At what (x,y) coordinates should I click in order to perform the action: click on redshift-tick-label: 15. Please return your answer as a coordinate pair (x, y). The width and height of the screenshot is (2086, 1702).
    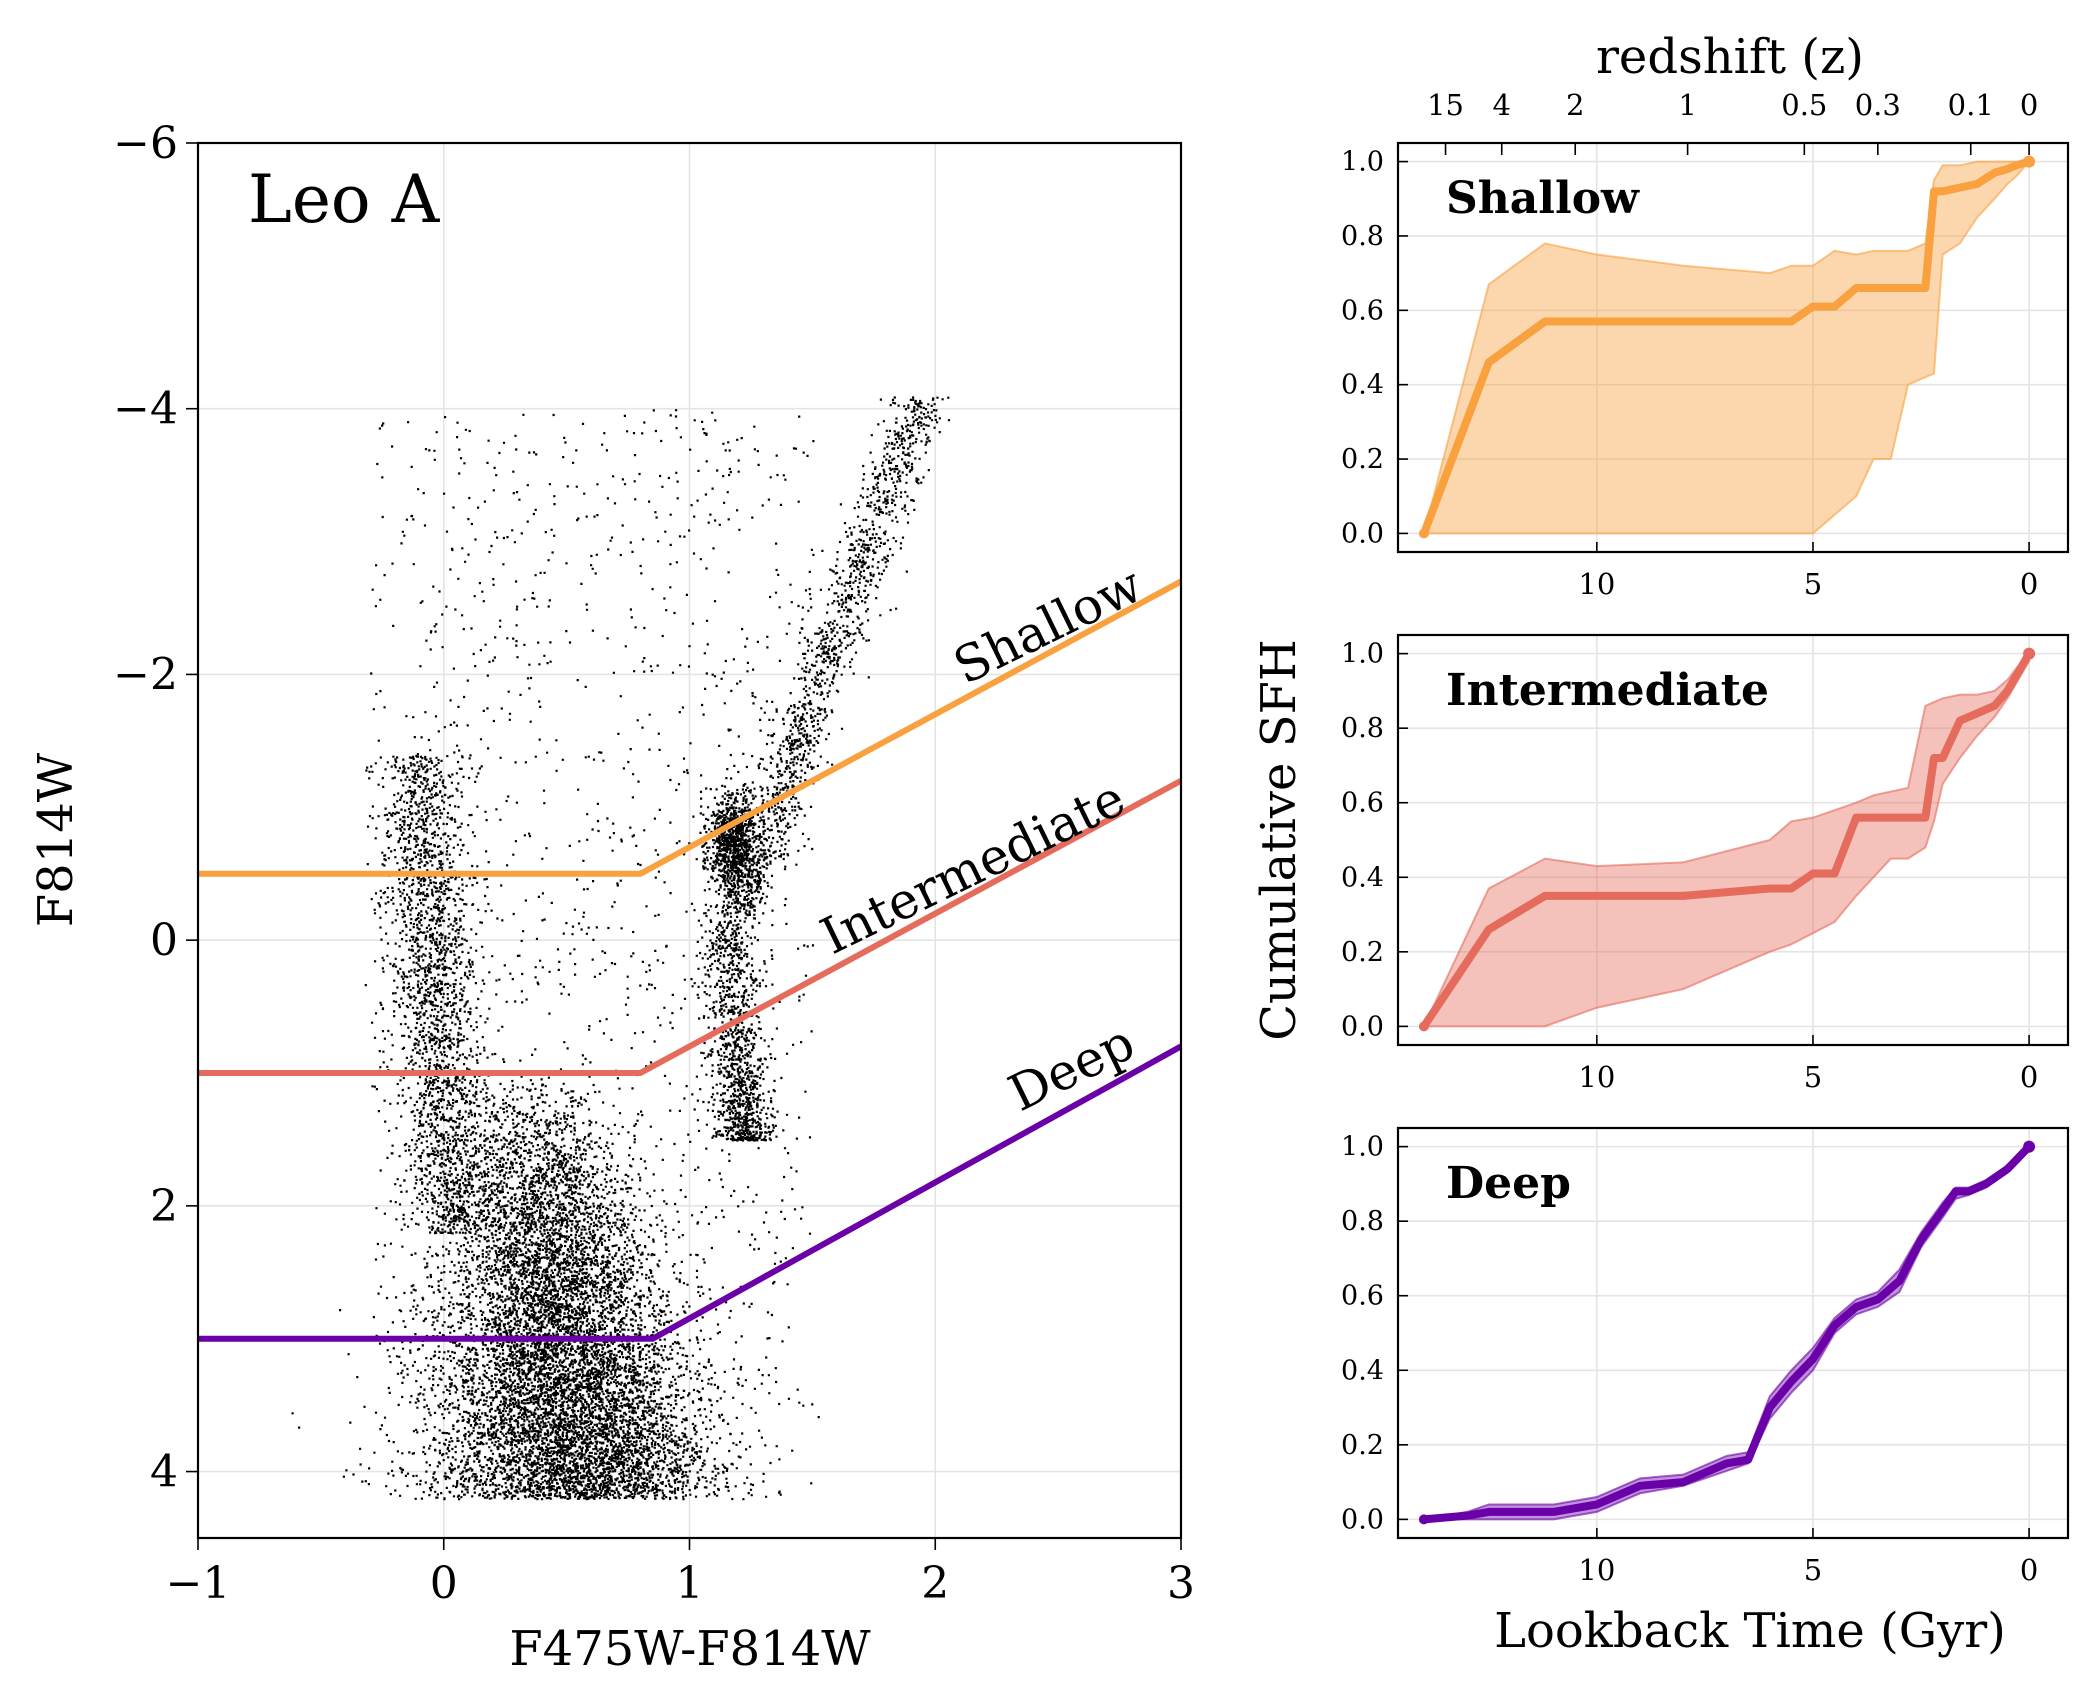
    Looking at the image, I should click on (1445, 105).